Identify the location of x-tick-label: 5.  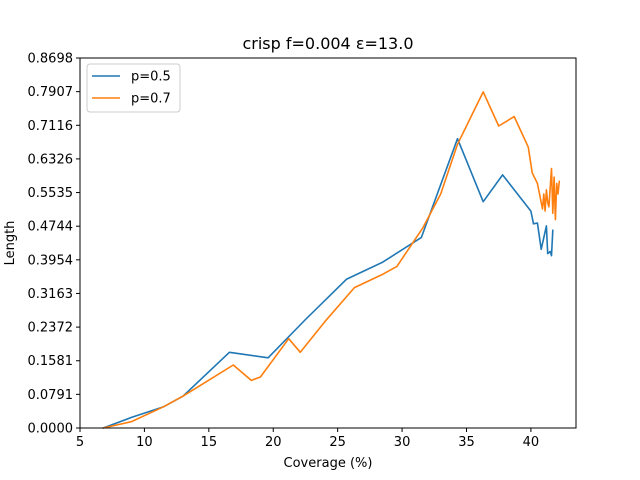
(80, 442).